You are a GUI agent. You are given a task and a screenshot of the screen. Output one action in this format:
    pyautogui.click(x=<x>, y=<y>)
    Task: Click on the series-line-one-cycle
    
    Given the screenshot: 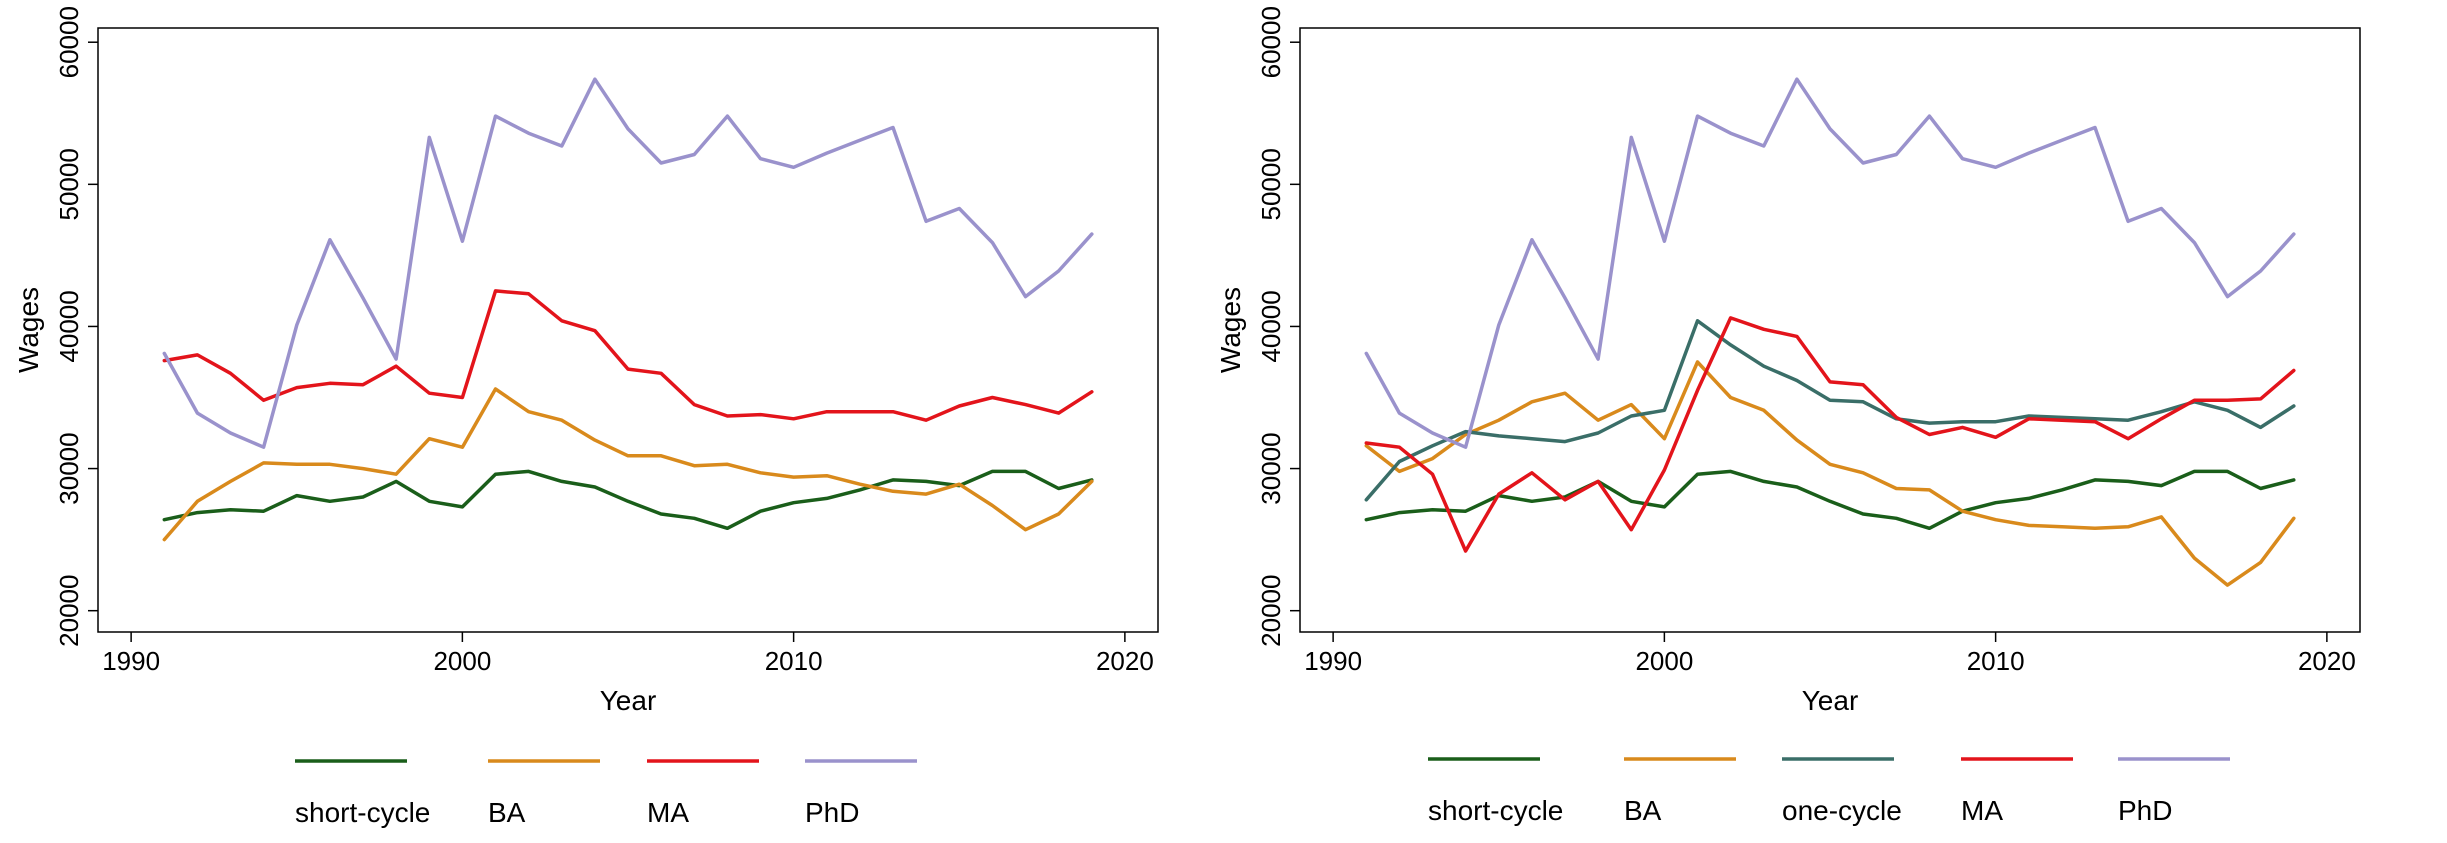 What is the action you would take?
    pyautogui.click(x=1830, y=410)
    